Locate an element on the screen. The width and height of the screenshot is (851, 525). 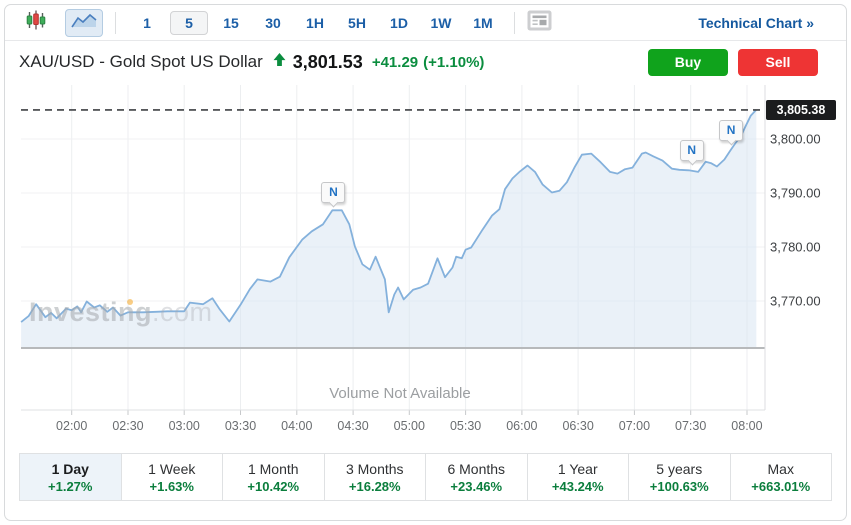
x-axis-label: 04:00 is located at coordinates (297, 426).